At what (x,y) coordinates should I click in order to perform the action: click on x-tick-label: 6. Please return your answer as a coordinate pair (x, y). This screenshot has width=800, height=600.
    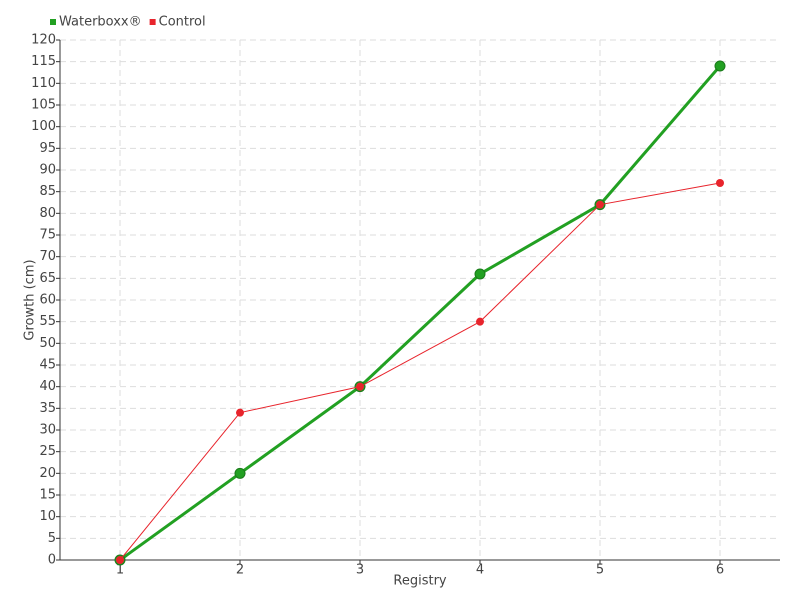
    Looking at the image, I should click on (720, 570).